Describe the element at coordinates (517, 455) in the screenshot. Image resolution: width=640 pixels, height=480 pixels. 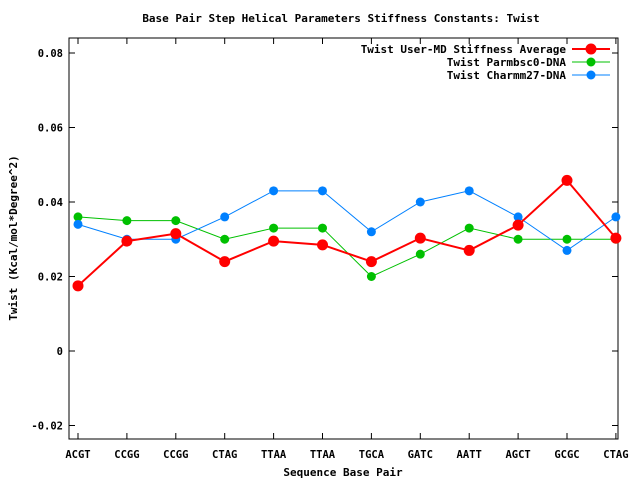
I see `x-tick-label: AGCT` at that location.